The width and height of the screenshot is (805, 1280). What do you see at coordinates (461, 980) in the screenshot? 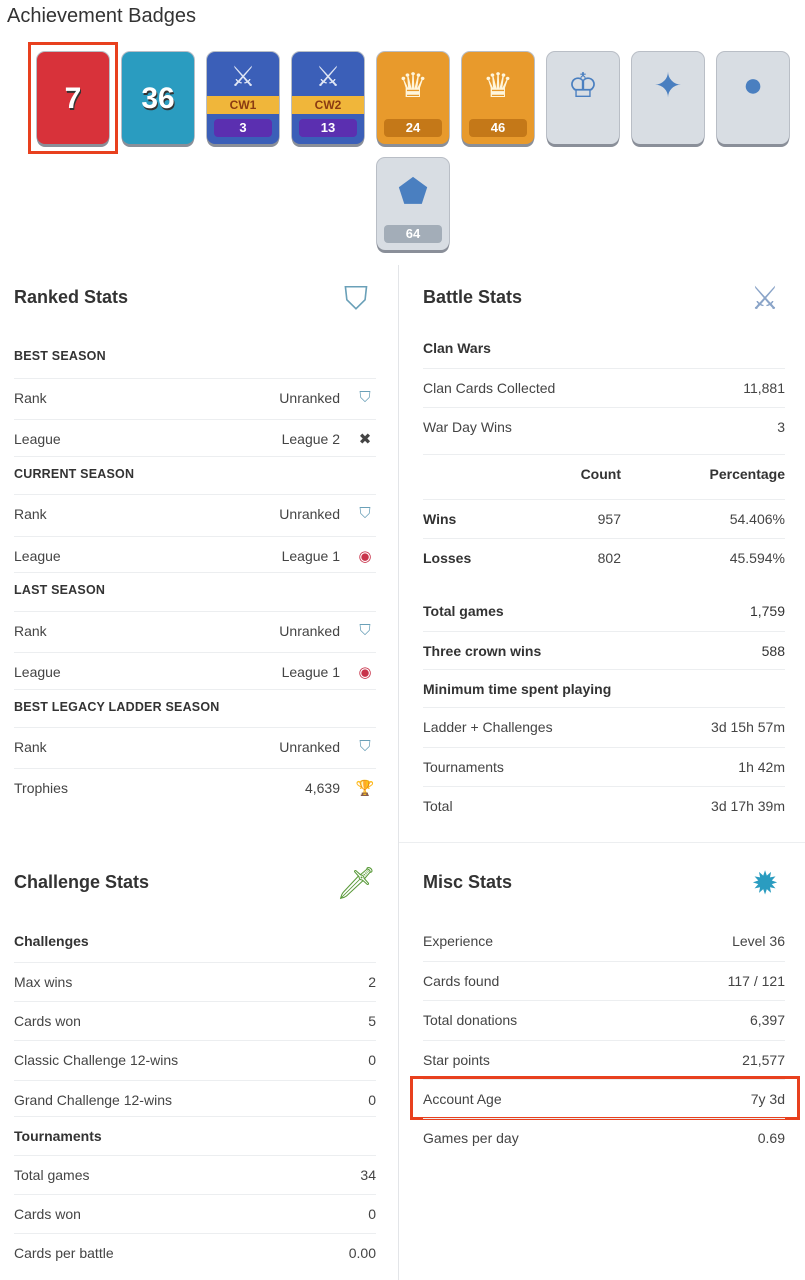
I see `misc-row-label: Cards found` at bounding box center [461, 980].